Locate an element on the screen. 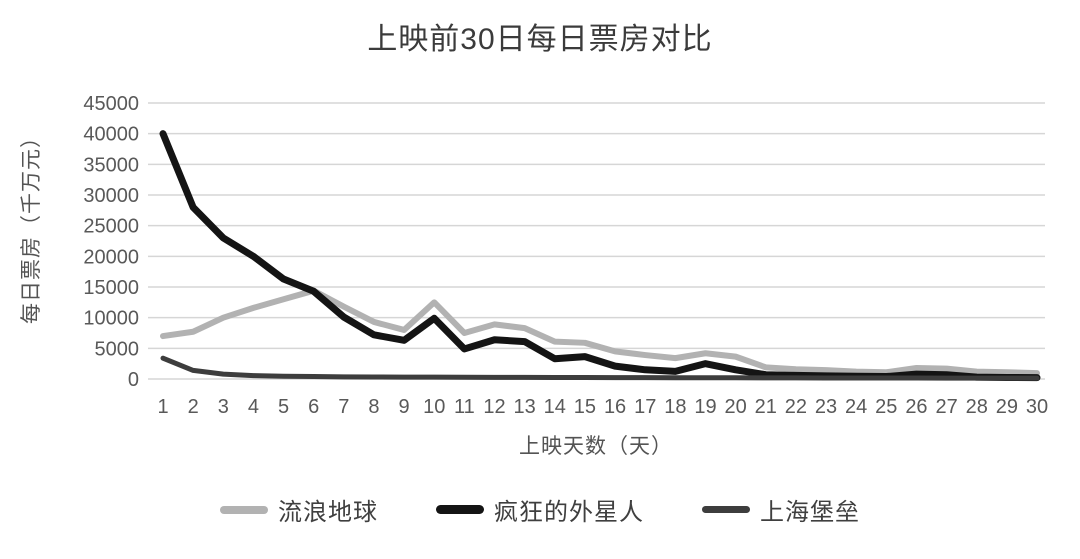 The image size is (1080, 559). y-axis-title: 每日票房（千万元） is located at coordinates (31, 225).